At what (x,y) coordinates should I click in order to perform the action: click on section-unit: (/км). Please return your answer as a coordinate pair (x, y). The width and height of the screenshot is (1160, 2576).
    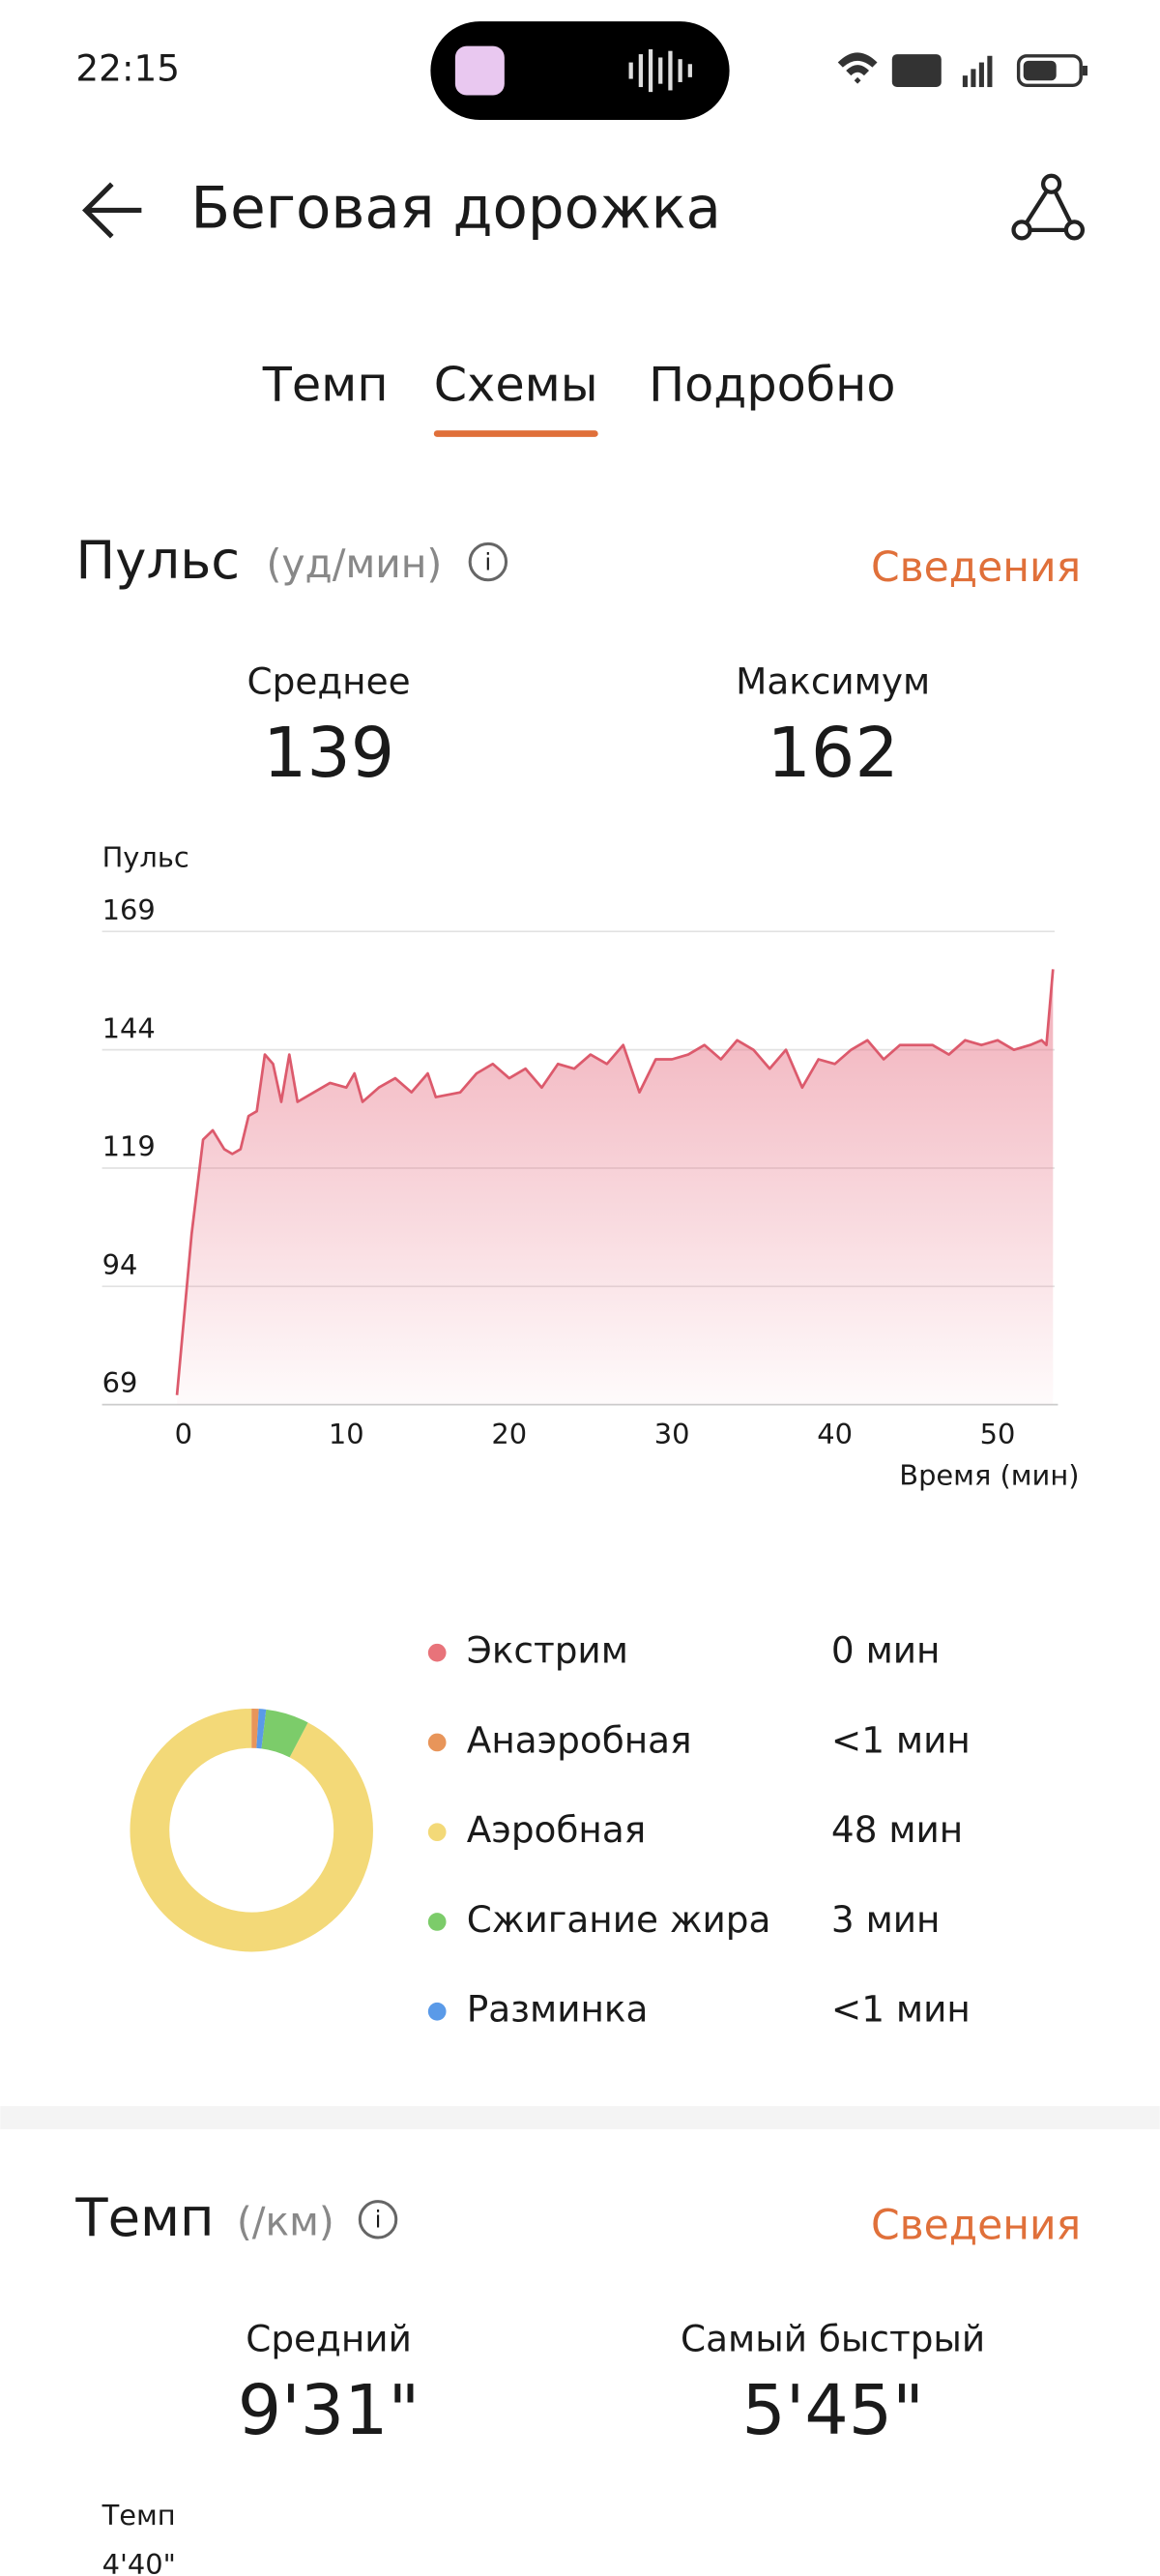
    Looking at the image, I should click on (285, 2221).